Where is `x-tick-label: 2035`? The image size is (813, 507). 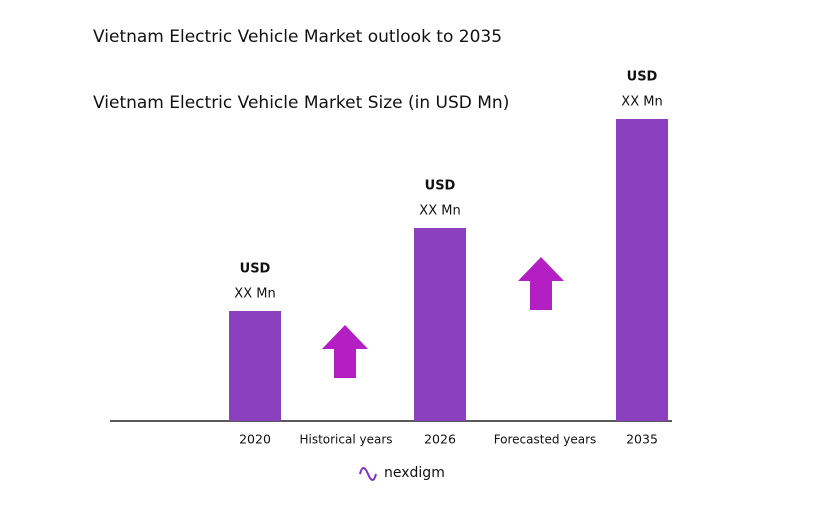
x-tick-label: 2035 is located at coordinates (642, 439).